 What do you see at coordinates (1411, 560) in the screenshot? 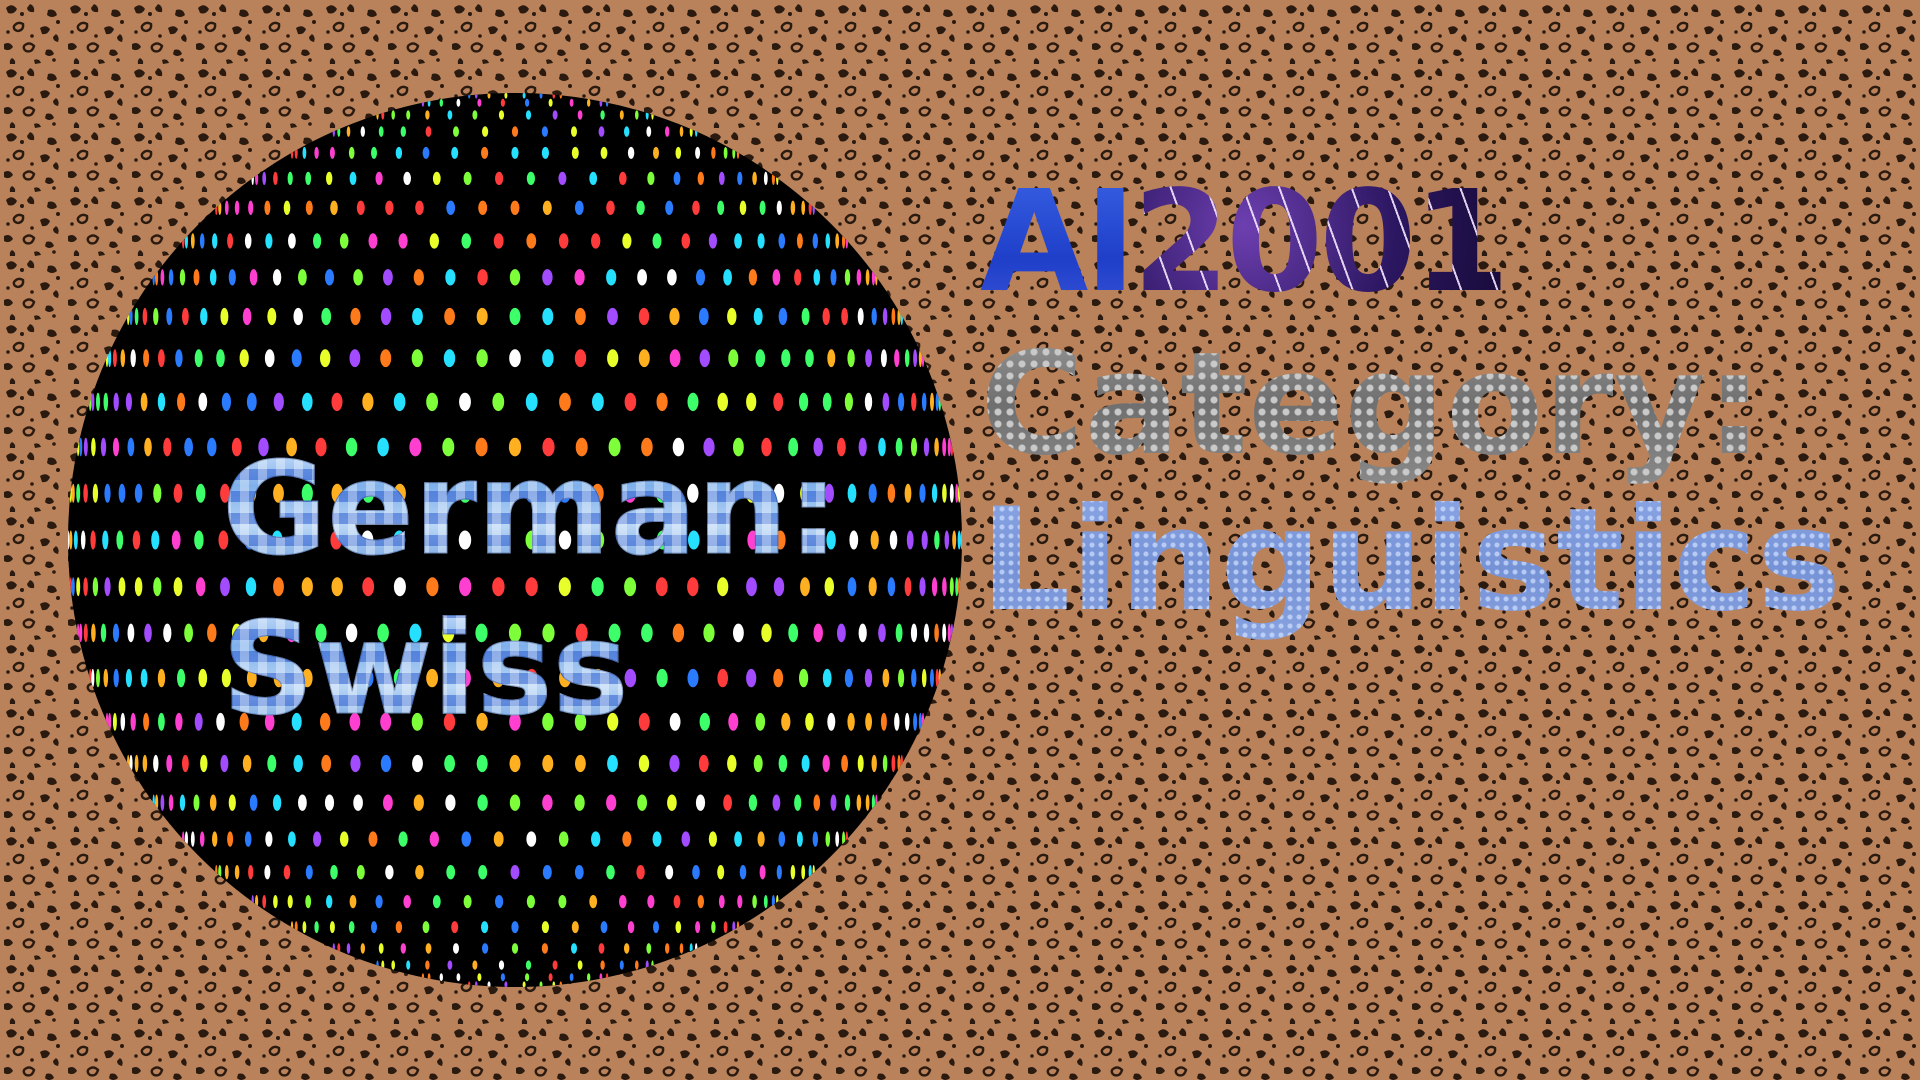
I see `category-value: Linguistics` at bounding box center [1411, 560].